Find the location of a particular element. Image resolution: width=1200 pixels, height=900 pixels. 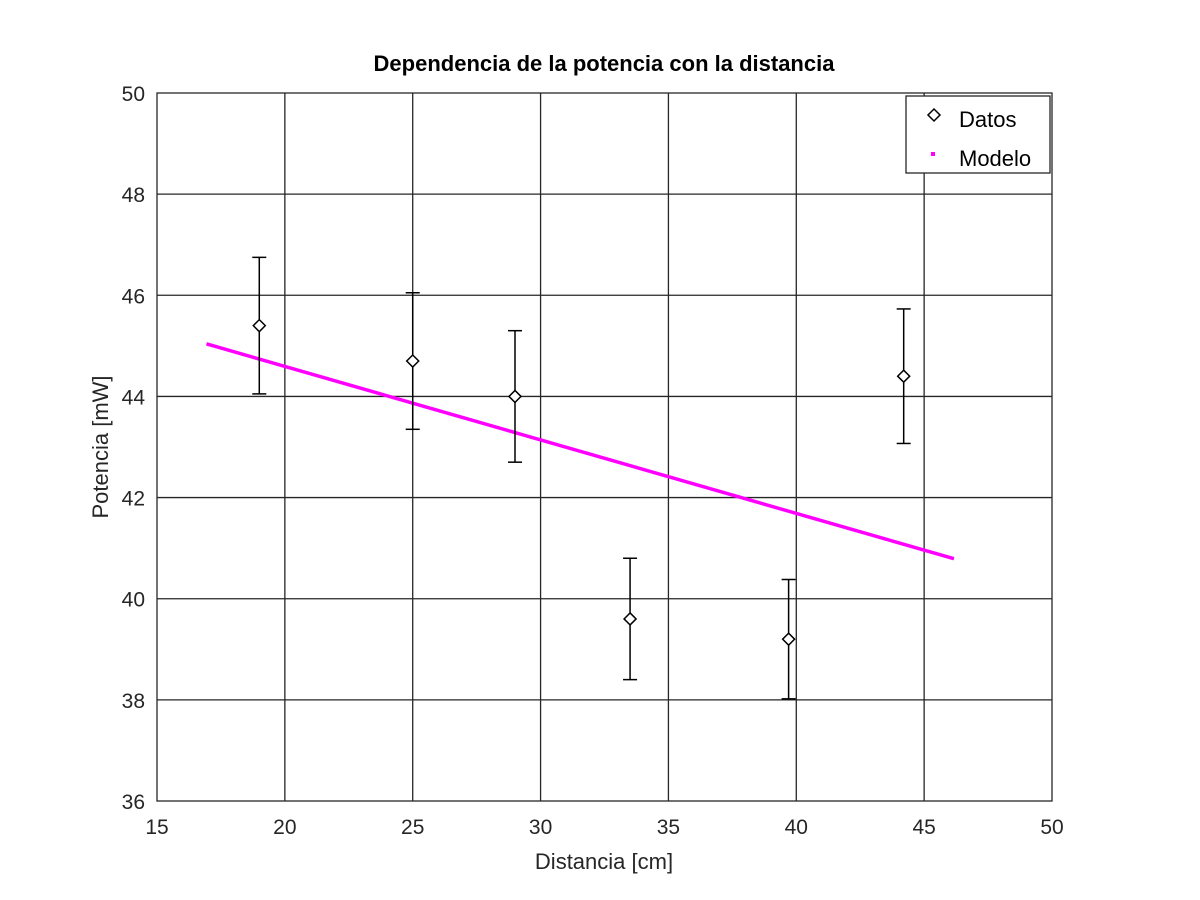

y-tick-label: 44 is located at coordinates (134, 397).